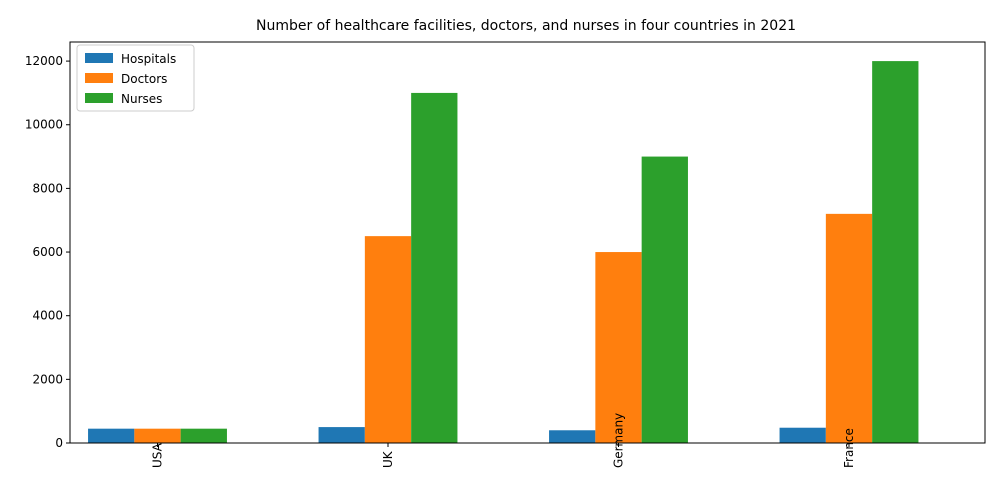 The width and height of the screenshot is (1000, 500). I want to click on bar-hospitals-germany, so click(572, 436).